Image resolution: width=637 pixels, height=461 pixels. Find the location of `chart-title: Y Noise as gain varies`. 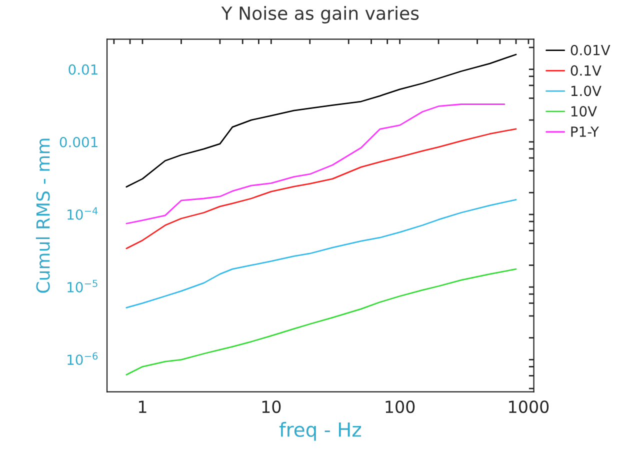

chart-title: Y Noise as gain varies is located at coordinates (320, 15).